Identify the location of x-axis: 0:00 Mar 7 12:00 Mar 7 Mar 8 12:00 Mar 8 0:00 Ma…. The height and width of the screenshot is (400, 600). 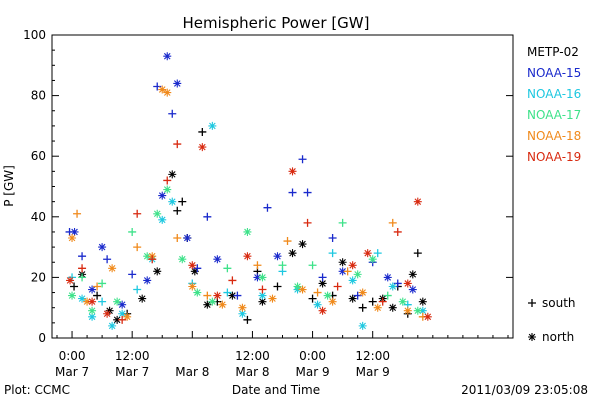
(282, 355).